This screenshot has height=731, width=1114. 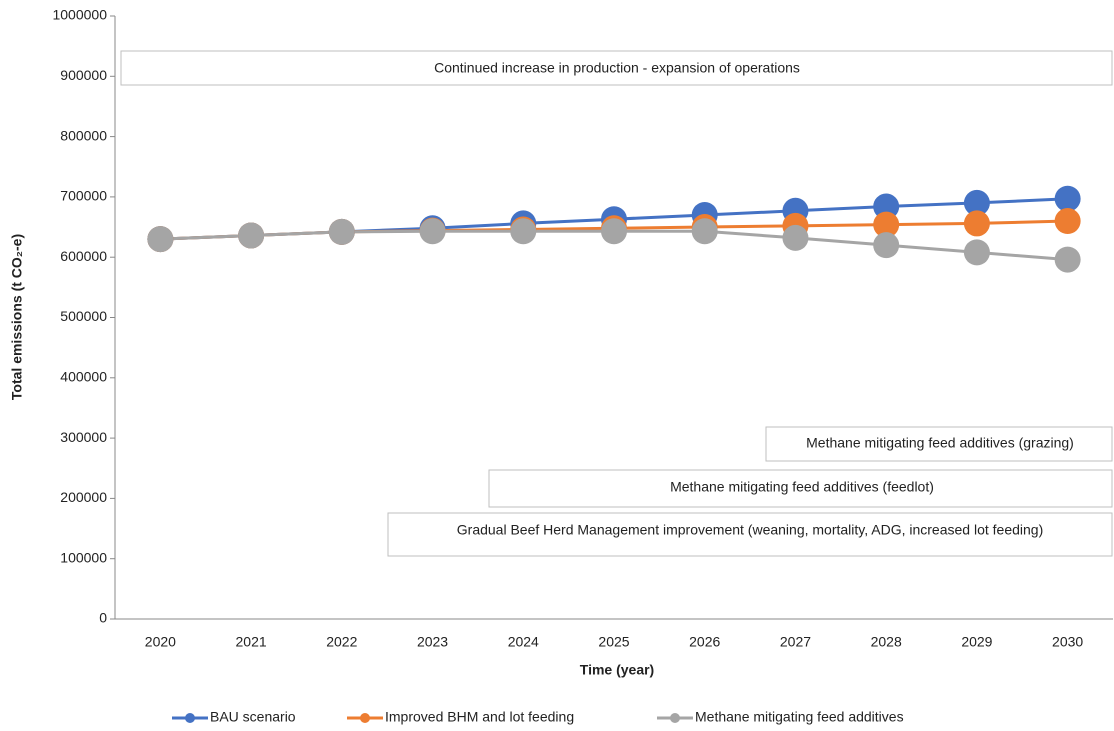 What do you see at coordinates (103, 618) in the screenshot?
I see `y-tick-label: 0` at bounding box center [103, 618].